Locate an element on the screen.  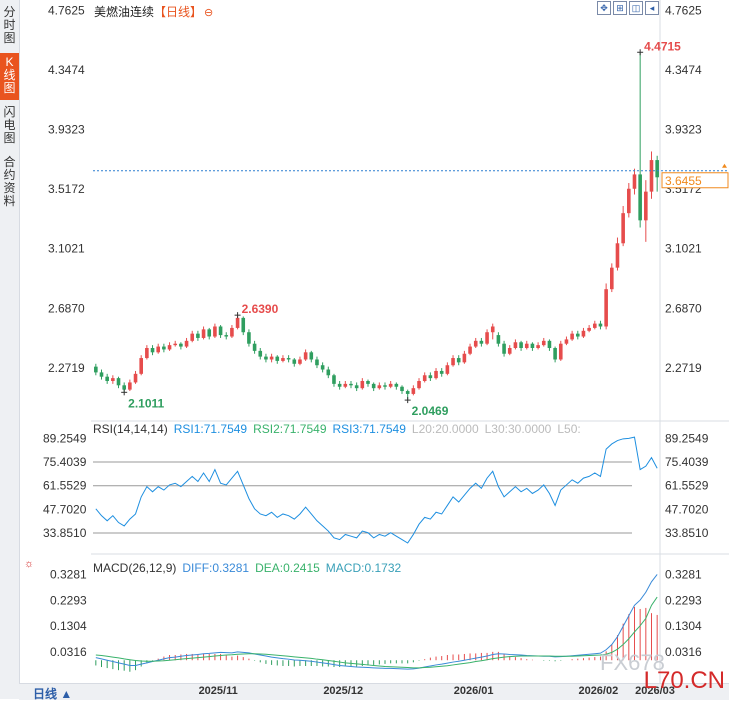
rsi-legend-item: RSI2:71.7549 is located at coordinates (290, 429).